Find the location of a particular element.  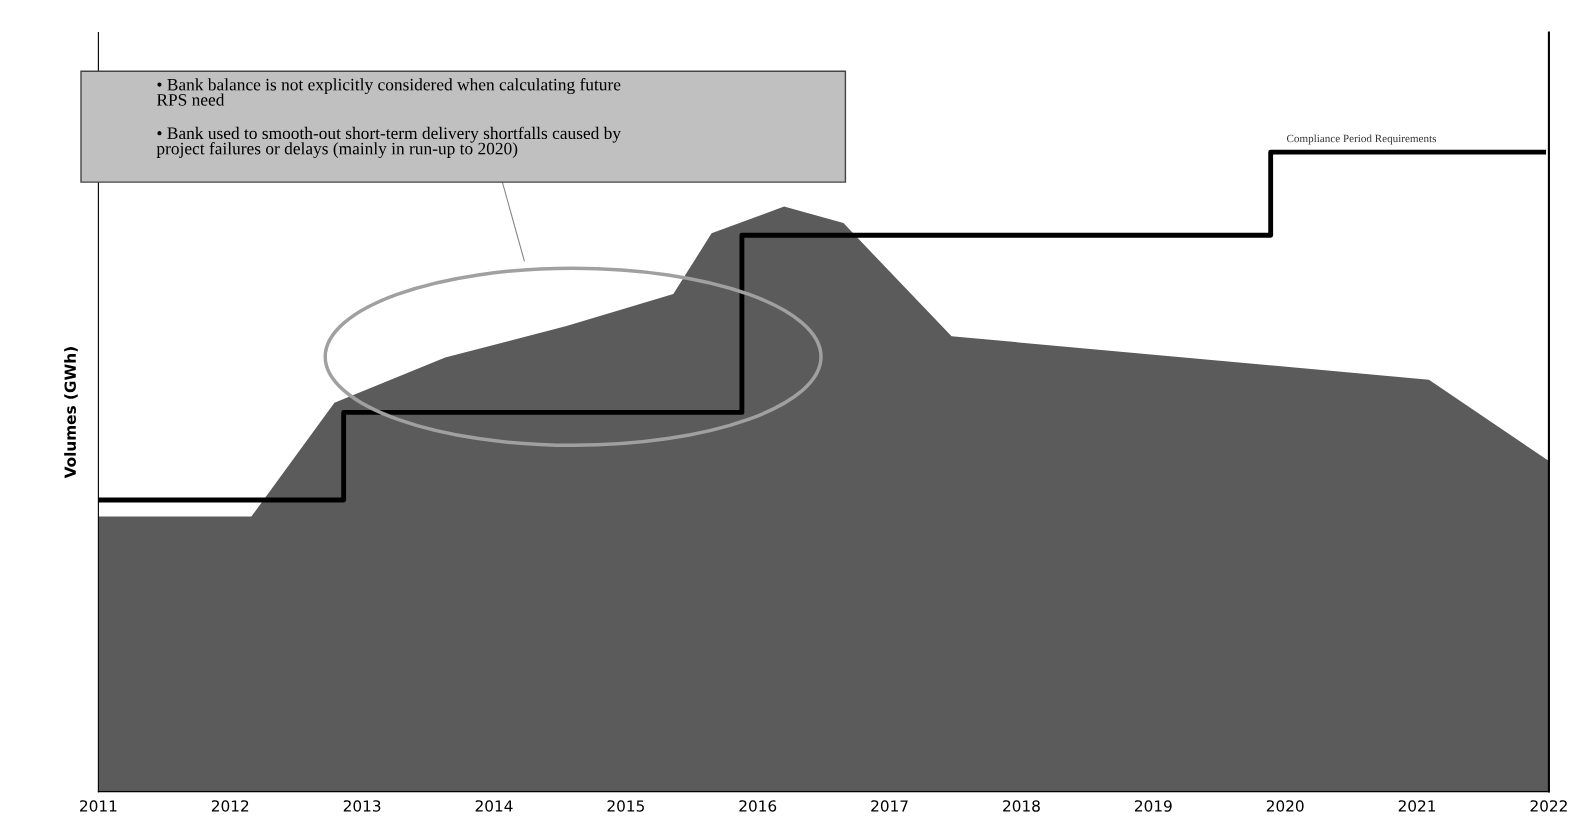

x-tick-label: 2015 is located at coordinates (625, 806).